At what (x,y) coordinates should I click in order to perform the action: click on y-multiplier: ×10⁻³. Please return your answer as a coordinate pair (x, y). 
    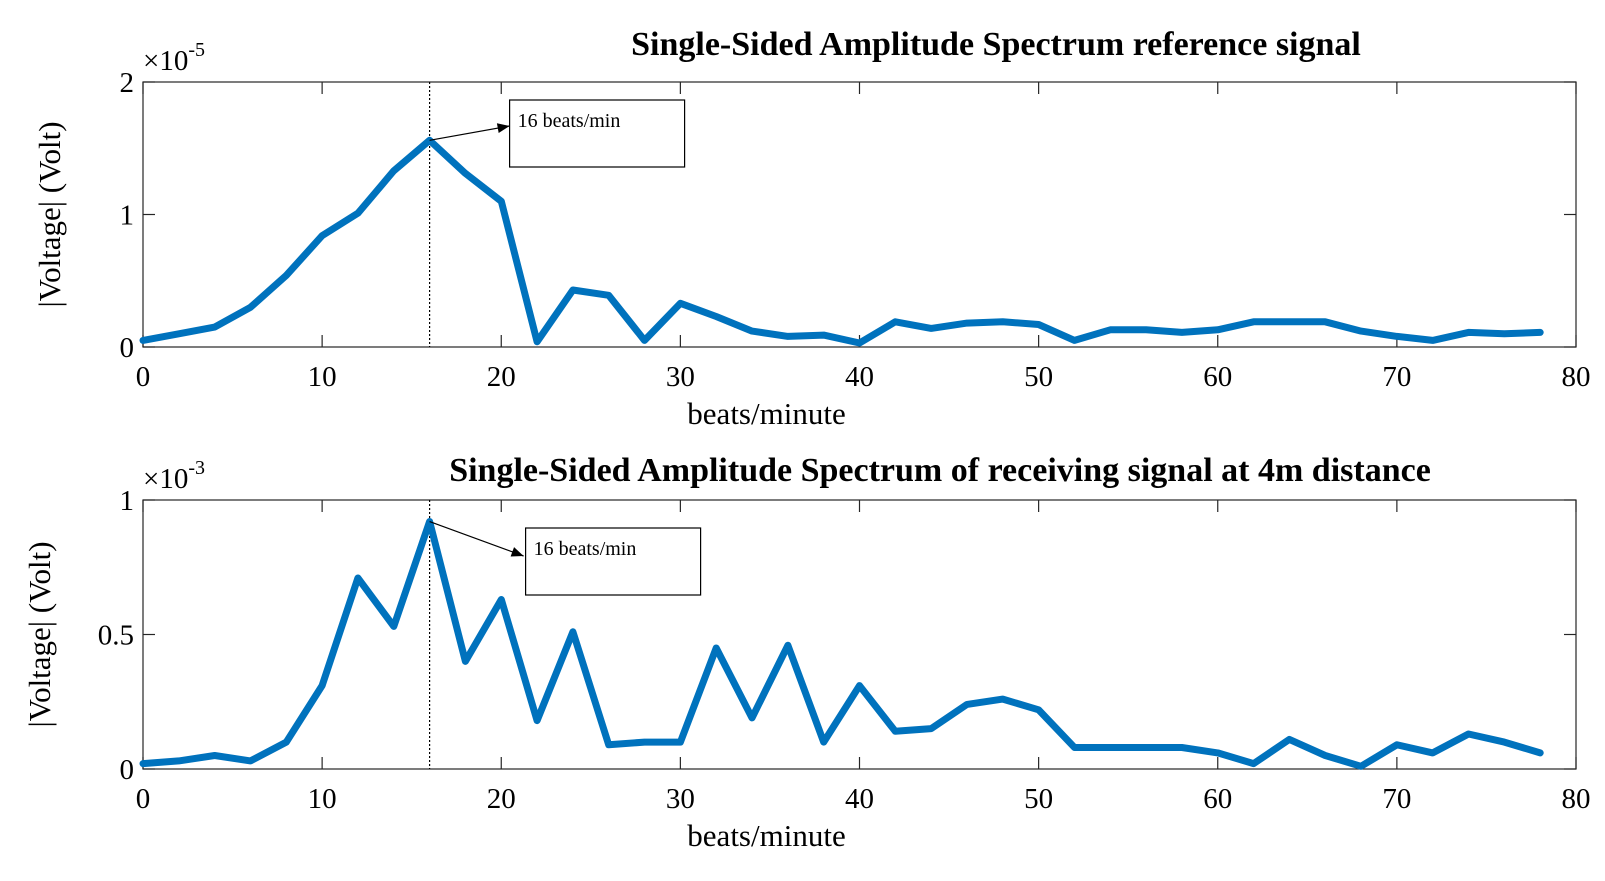
    Looking at the image, I should click on (174, 476).